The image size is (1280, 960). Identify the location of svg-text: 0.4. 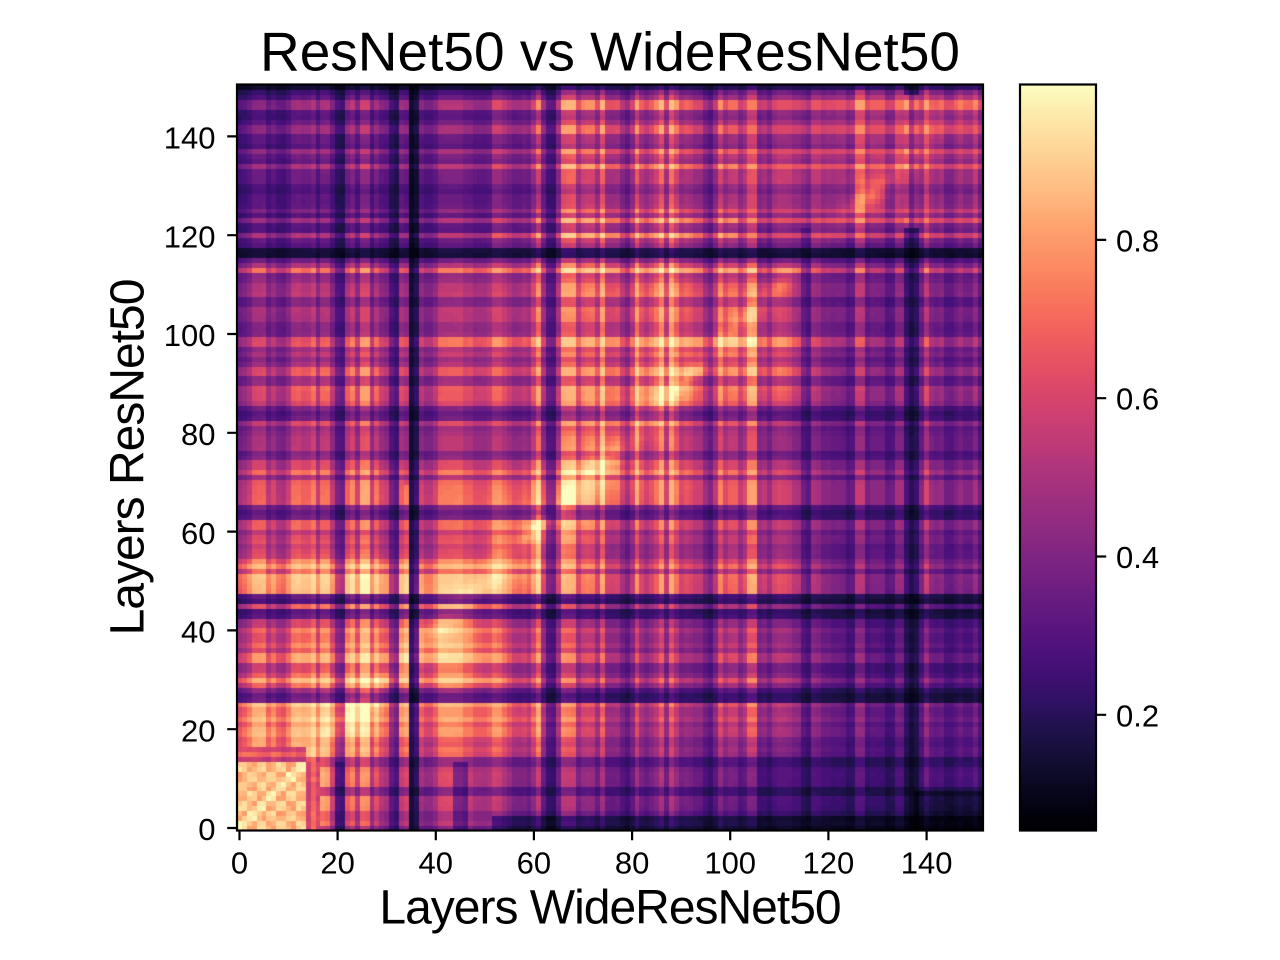
(1137, 557).